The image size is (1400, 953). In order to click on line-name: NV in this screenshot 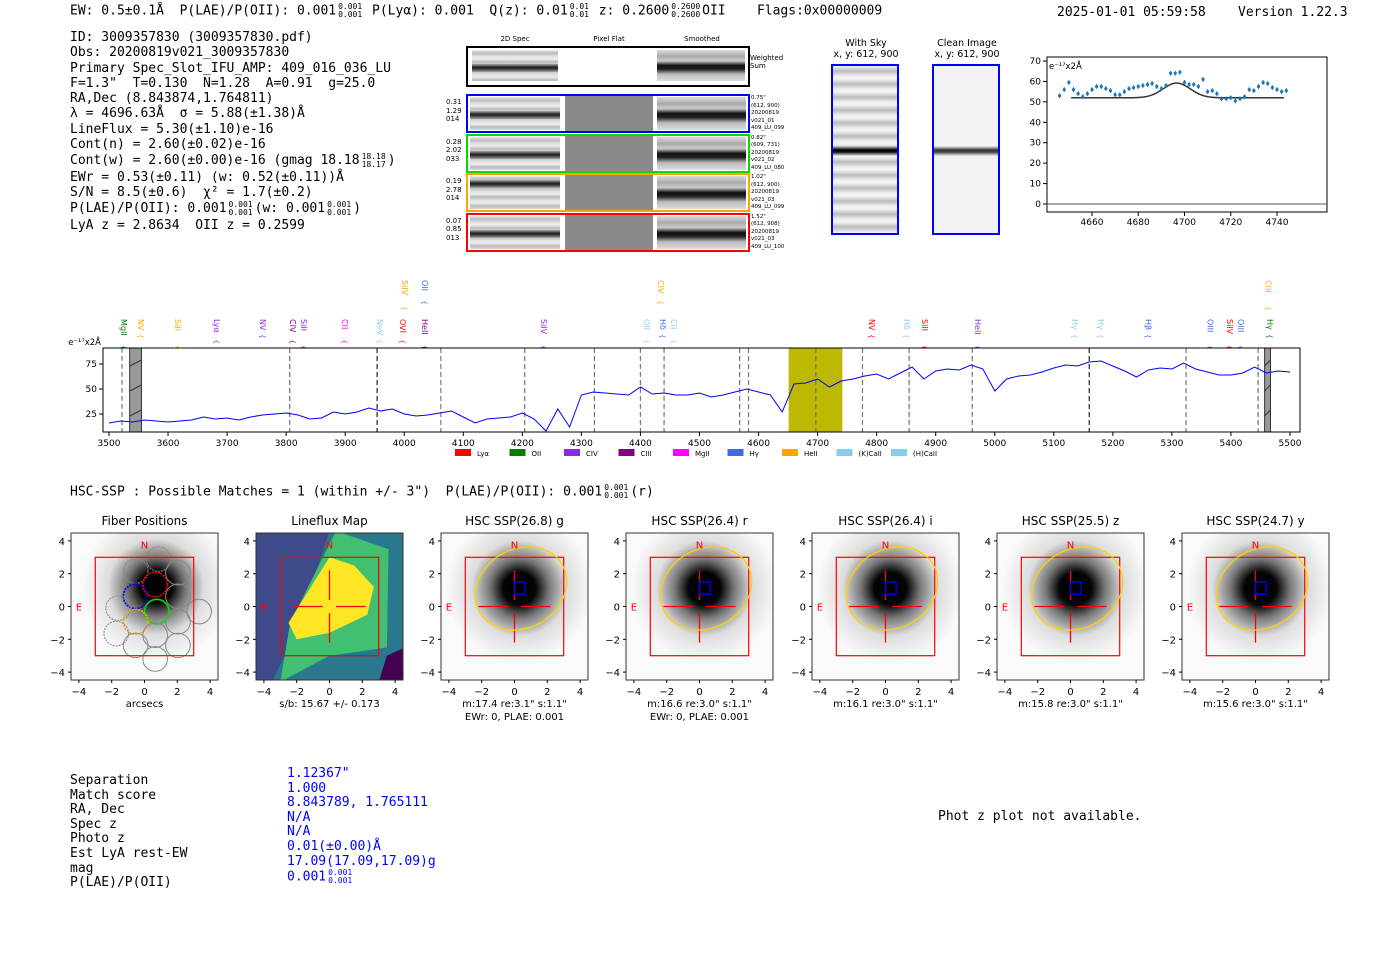, I will do `click(140, 325)`.